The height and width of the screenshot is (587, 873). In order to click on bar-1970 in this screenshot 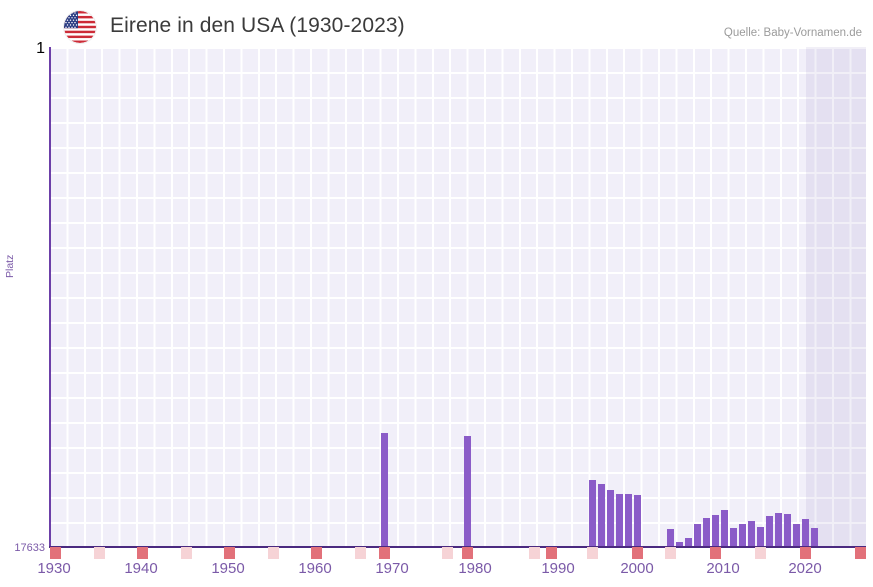, I will do `click(384, 490)`.